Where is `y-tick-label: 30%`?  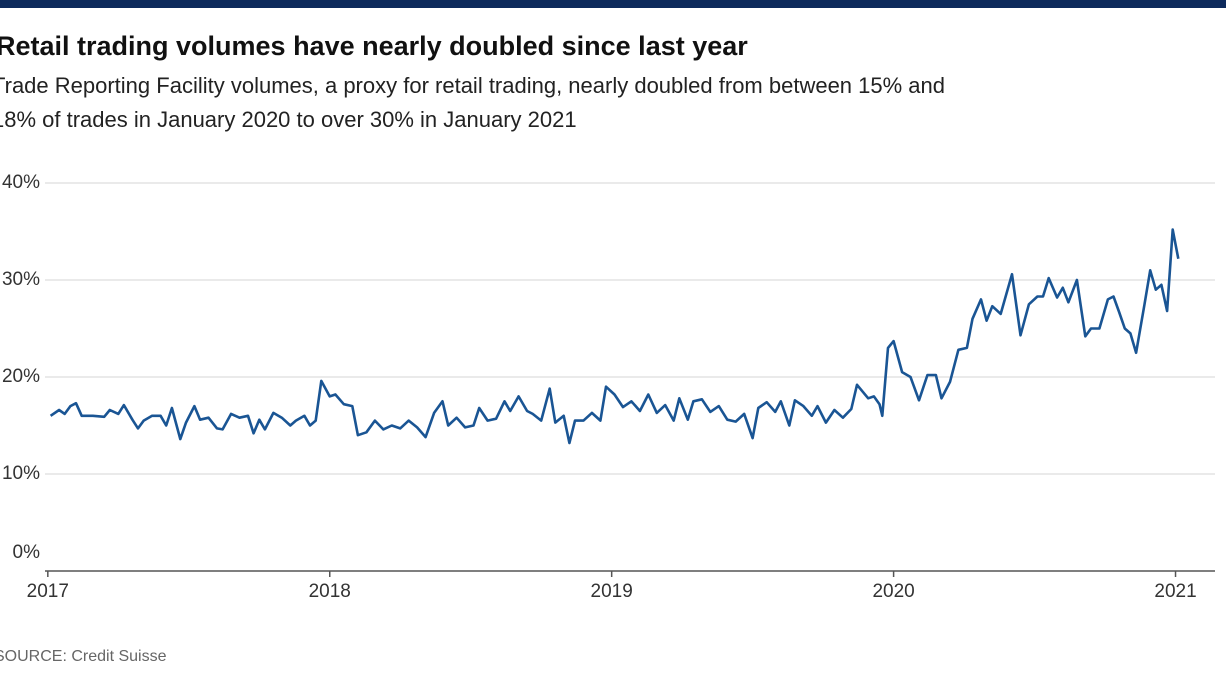 y-tick-label: 30% is located at coordinates (21, 279).